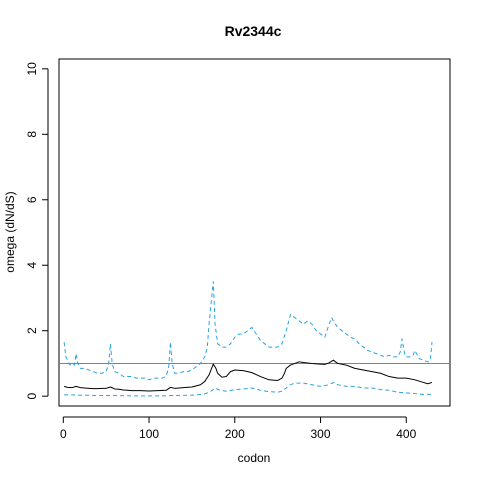  I want to click on series-estimate-line, so click(248, 375).